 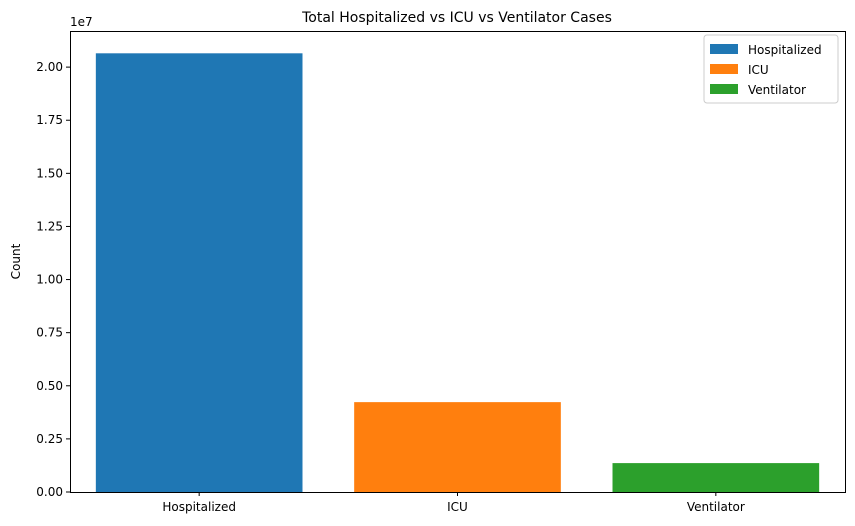 What do you see at coordinates (771, 69) in the screenshot?
I see `legend: Hospitalized ICU Ventilator` at bounding box center [771, 69].